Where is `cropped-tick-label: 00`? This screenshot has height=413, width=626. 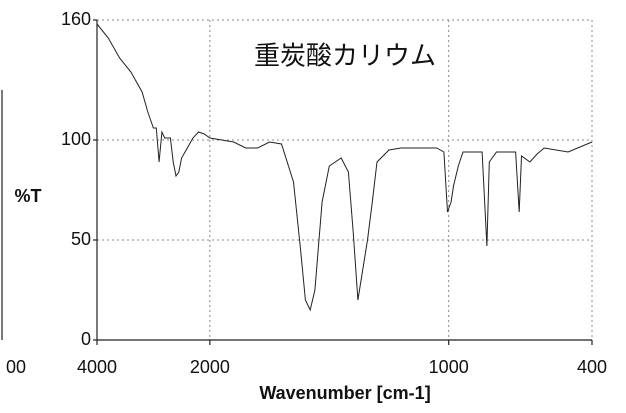 cropped-tick-label: 00 is located at coordinates (16, 367).